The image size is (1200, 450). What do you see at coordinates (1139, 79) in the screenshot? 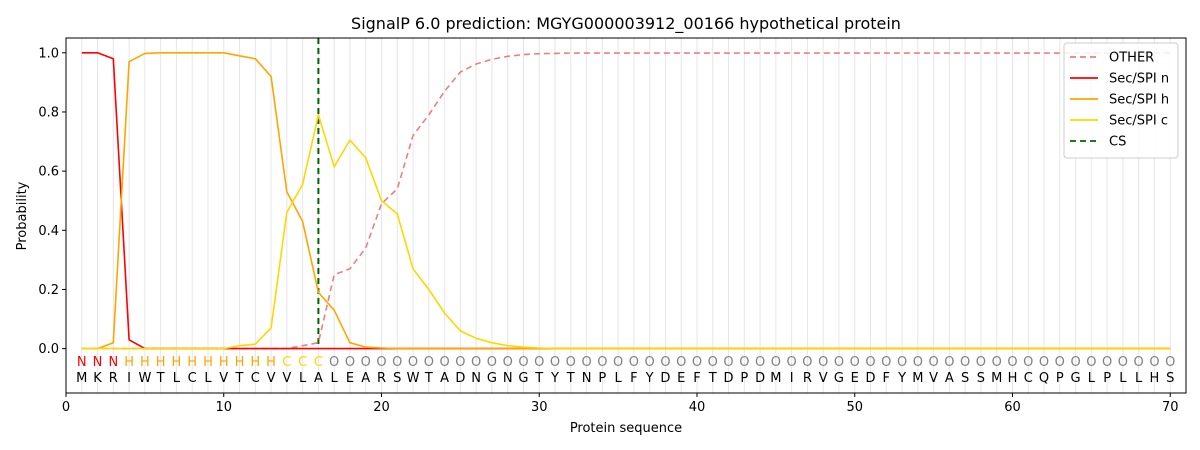
I see `legend-entry: Sec/SPI n` at bounding box center [1139, 79].